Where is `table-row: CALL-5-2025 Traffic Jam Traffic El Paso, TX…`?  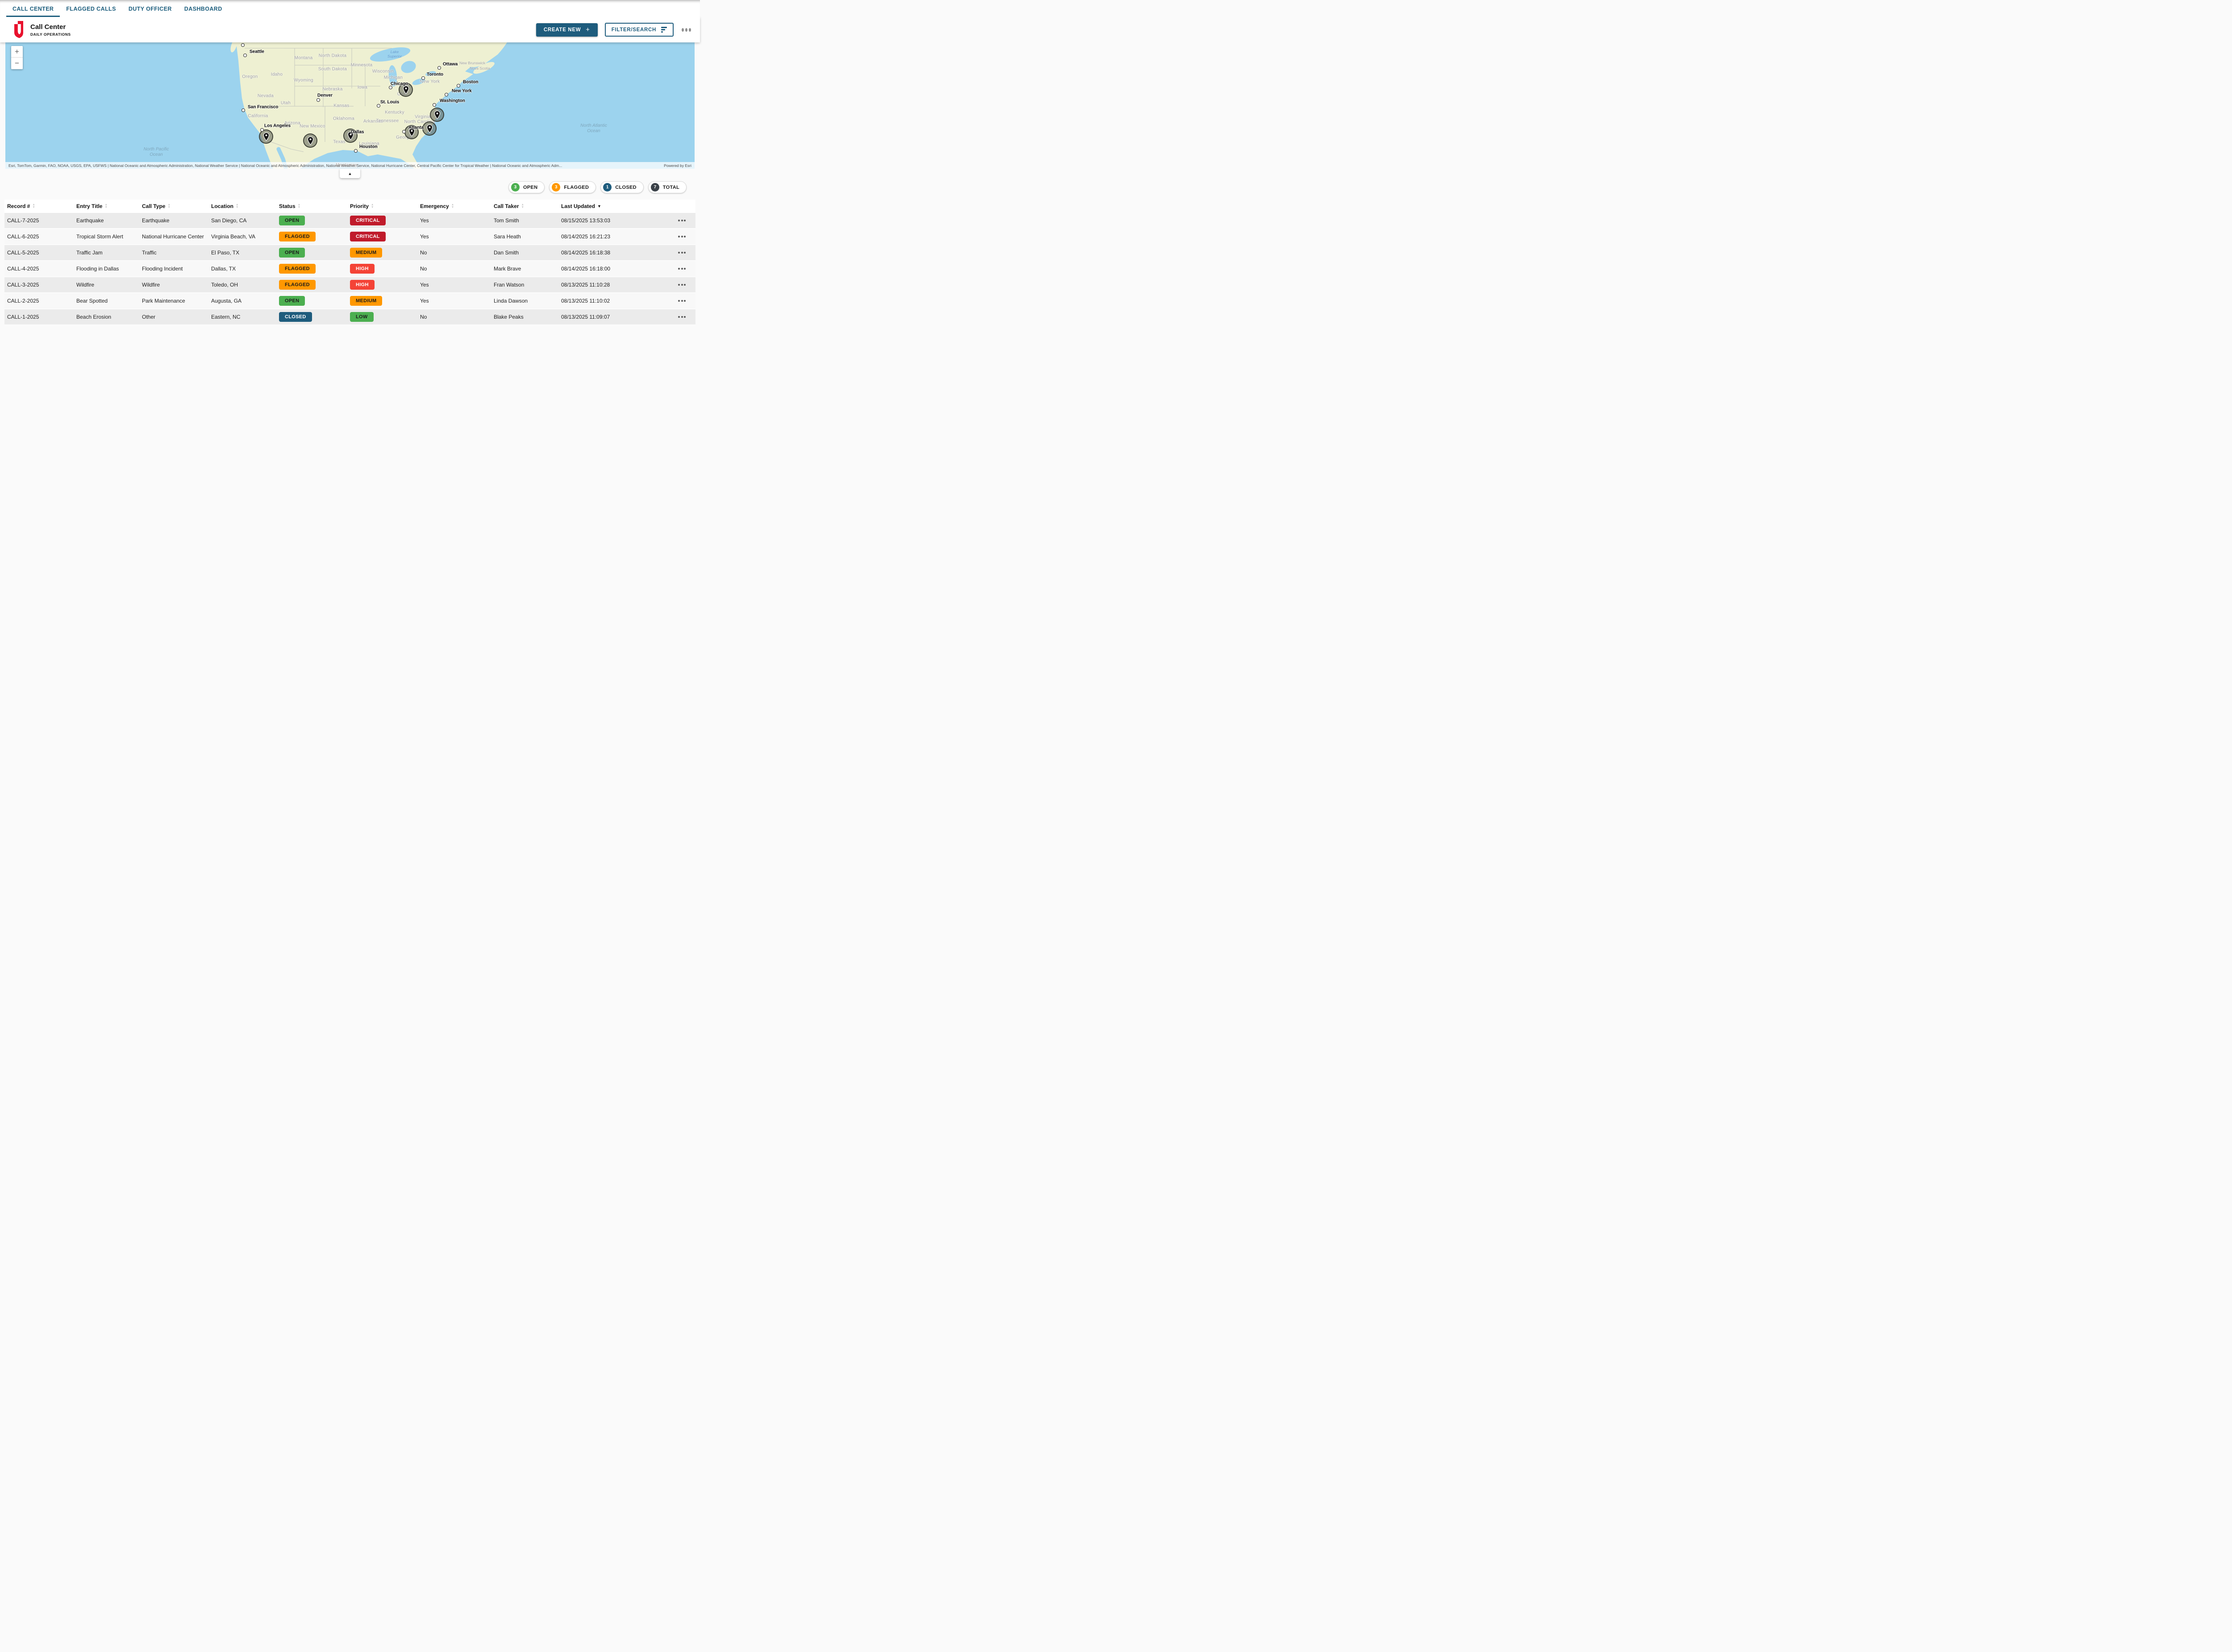
table-row: CALL-5-2025 Traffic Jam Traffic El Paso, TX… is located at coordinates (349, 253).